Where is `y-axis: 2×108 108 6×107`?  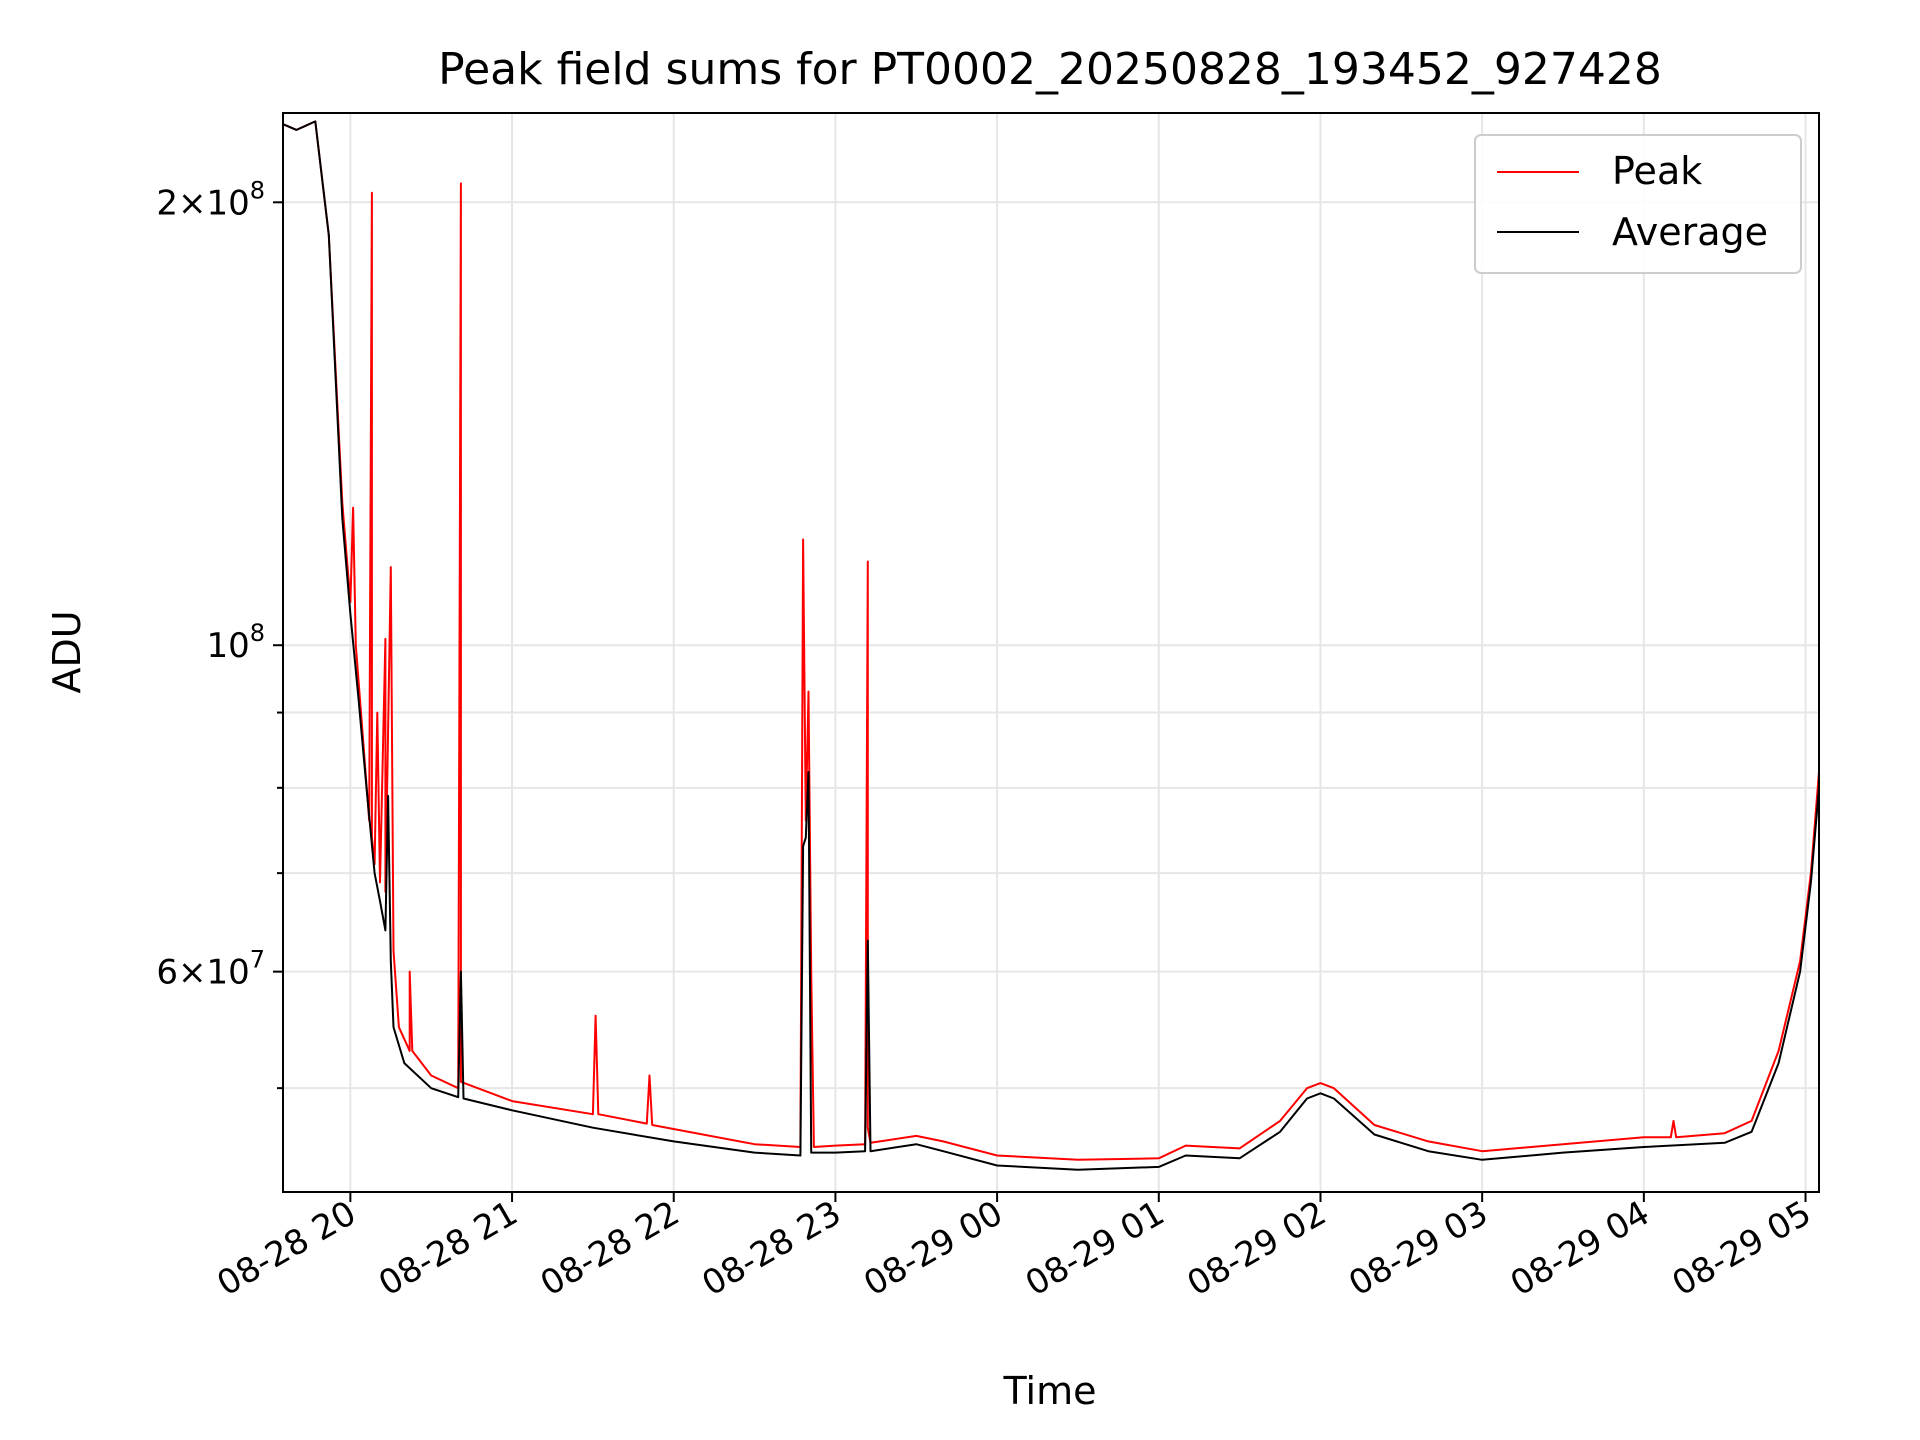
y-axis: 2×108 108 6×107 is located at coordinates (219, 633).